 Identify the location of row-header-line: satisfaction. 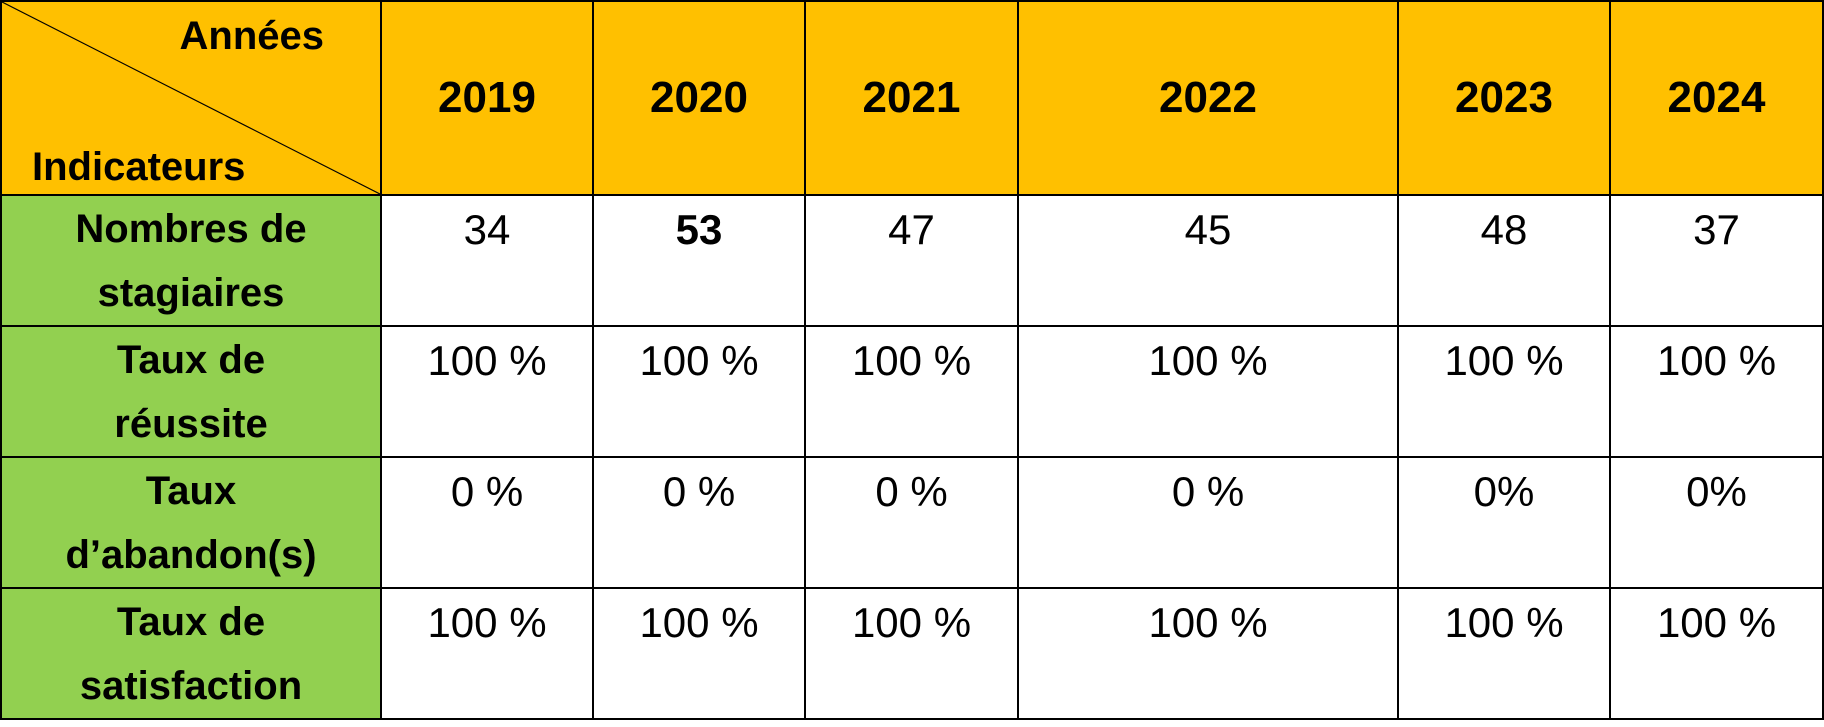
(191, 686).